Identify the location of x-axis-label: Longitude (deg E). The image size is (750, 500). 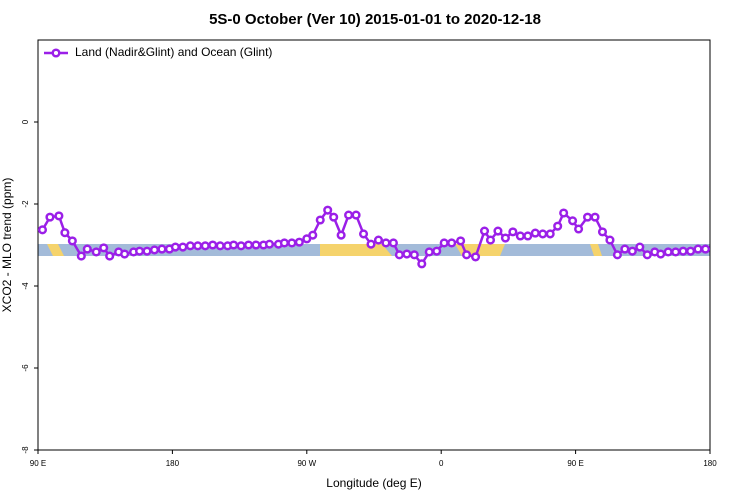
(373, 483).